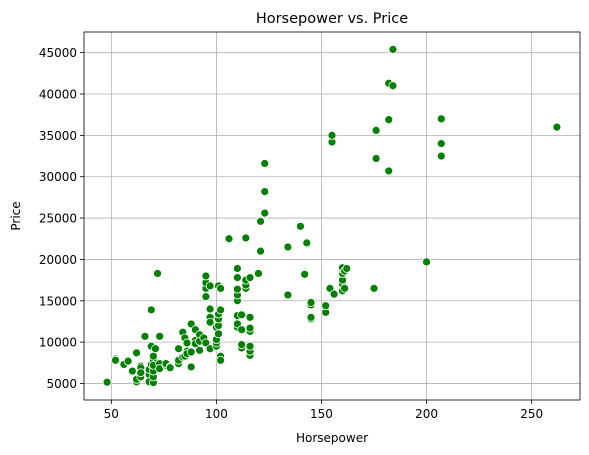  I want to click on y-tick-label: 25000, so click(58, 219).